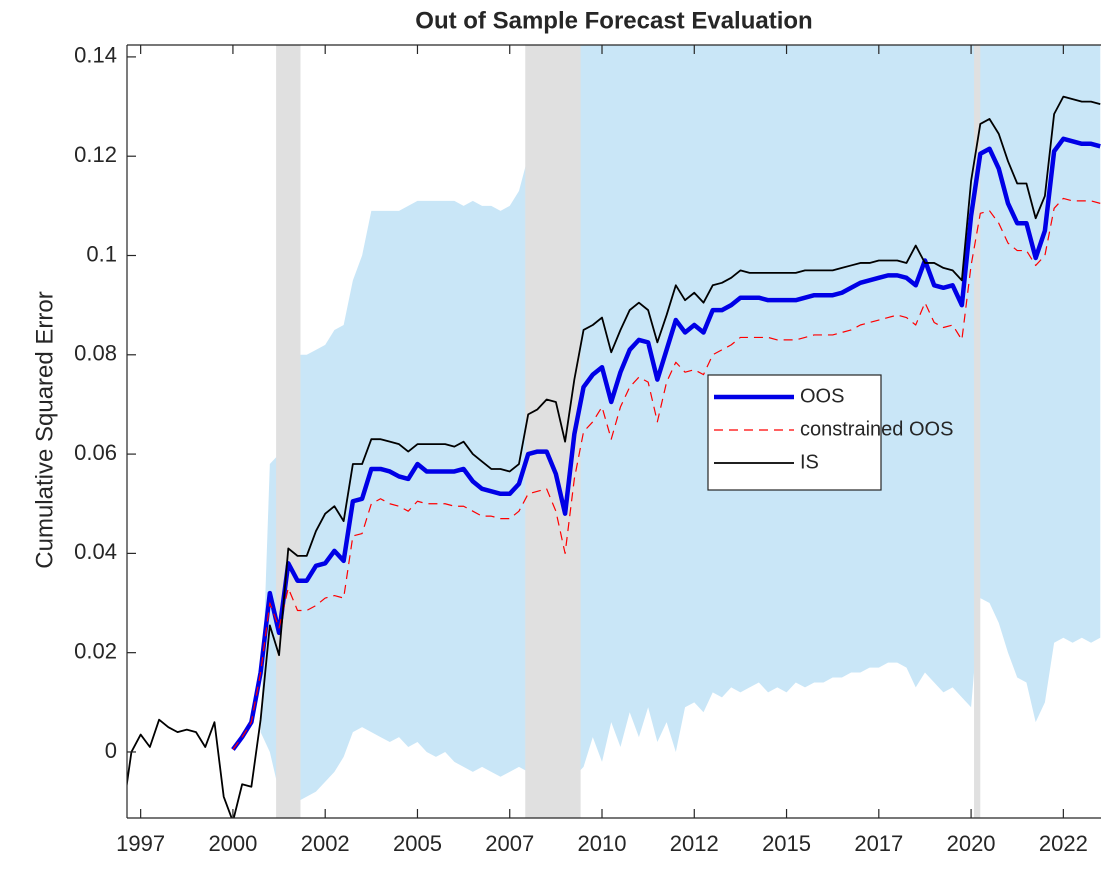 The image size is (1101, 869). Describe the element at coordinates (95, 650) in the screenshot. I see `y-tick-label: 0.02` at that location.